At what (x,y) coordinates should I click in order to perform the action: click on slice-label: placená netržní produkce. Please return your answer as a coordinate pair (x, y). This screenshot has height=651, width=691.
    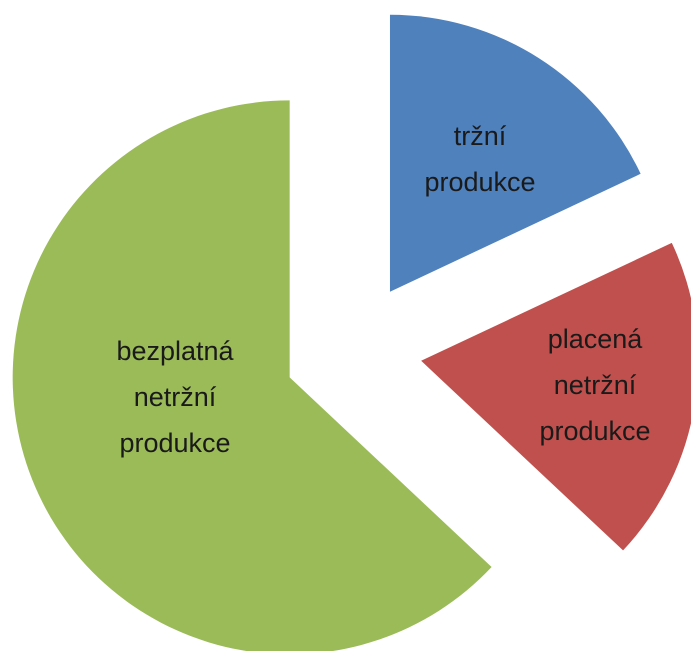
    Looking at the image, I should click on (594, 385).